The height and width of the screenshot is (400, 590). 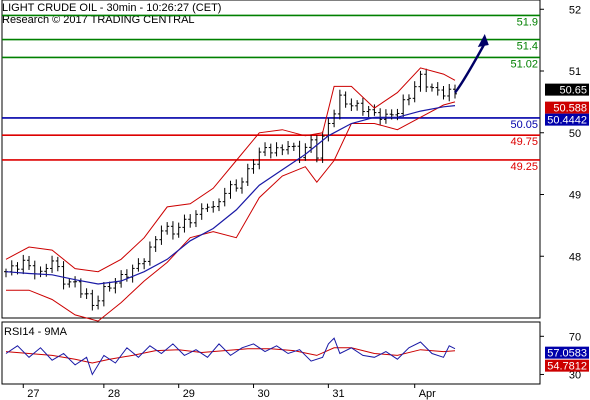 What do you see at coordinates (527, 22) in the screenshot?
I see `level-label-51.9: 51.9` at bounding box center [527, 22].